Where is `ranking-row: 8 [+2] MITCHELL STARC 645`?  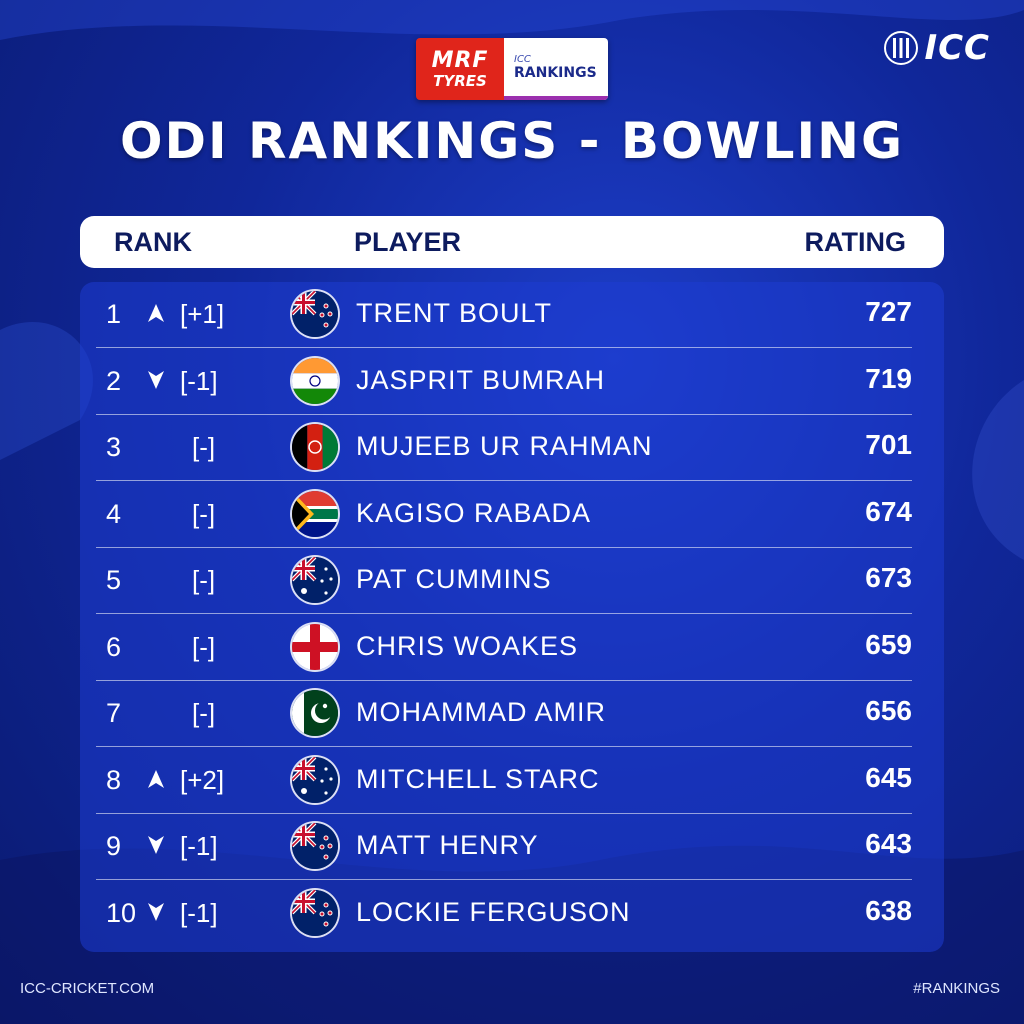 ranking-row: 8 [+2] MITCHELL STARC 645 is located at coordinates (504, 781).